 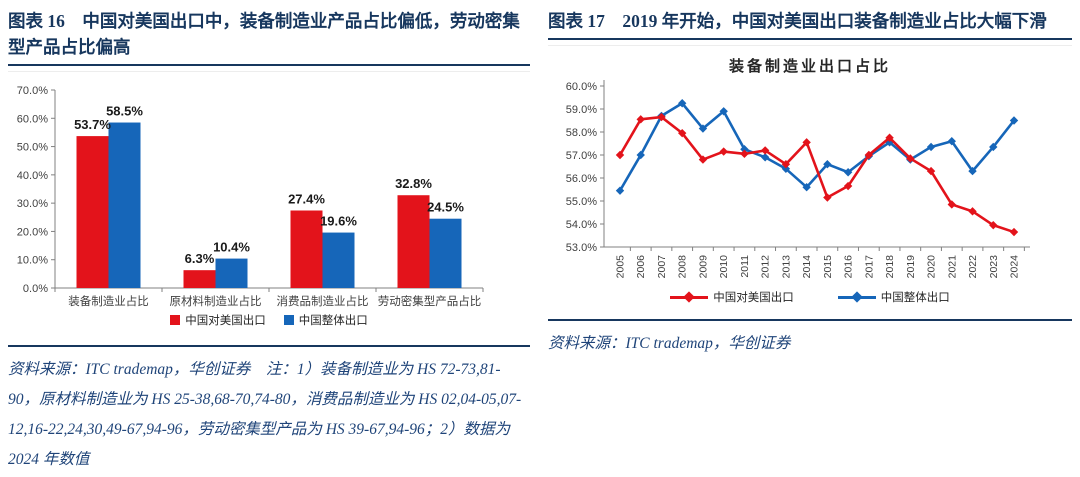 What do you see at coordinates (810, 297) in the screenshot?
I see `line-chart-legend: 中国对美国出口 中国整体出口` at bounding box center [810, 297].